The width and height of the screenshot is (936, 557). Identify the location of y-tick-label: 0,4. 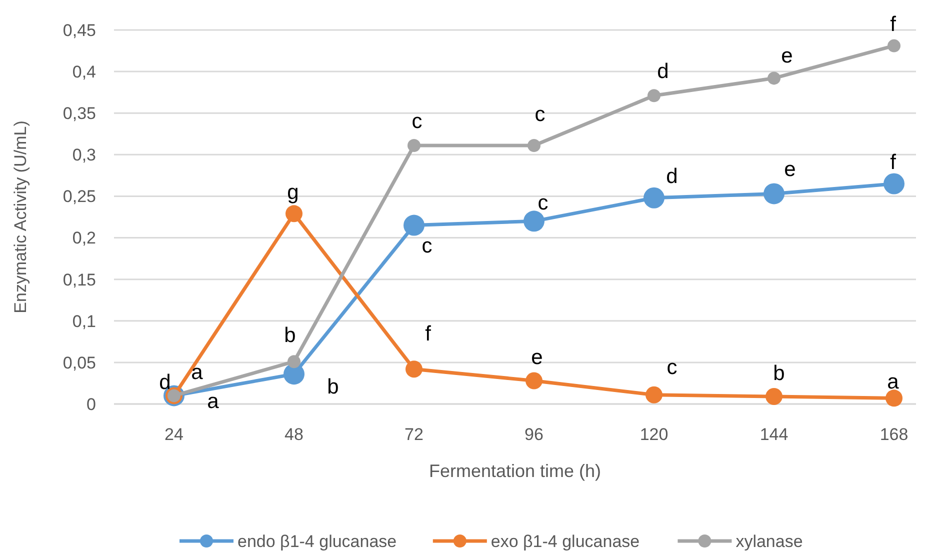
(84, 72).